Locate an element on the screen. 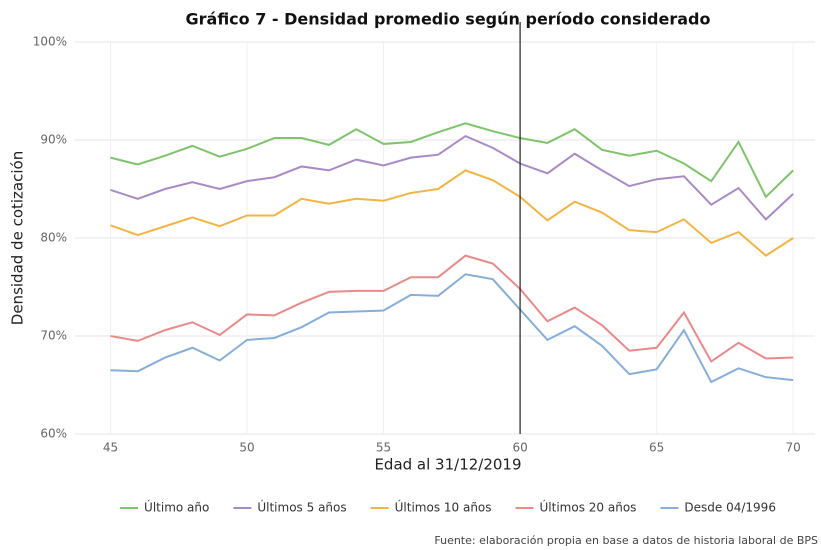 This screenshot has width=821, height=550. y-tick-label: 60% is located at coordinates (53, 434).